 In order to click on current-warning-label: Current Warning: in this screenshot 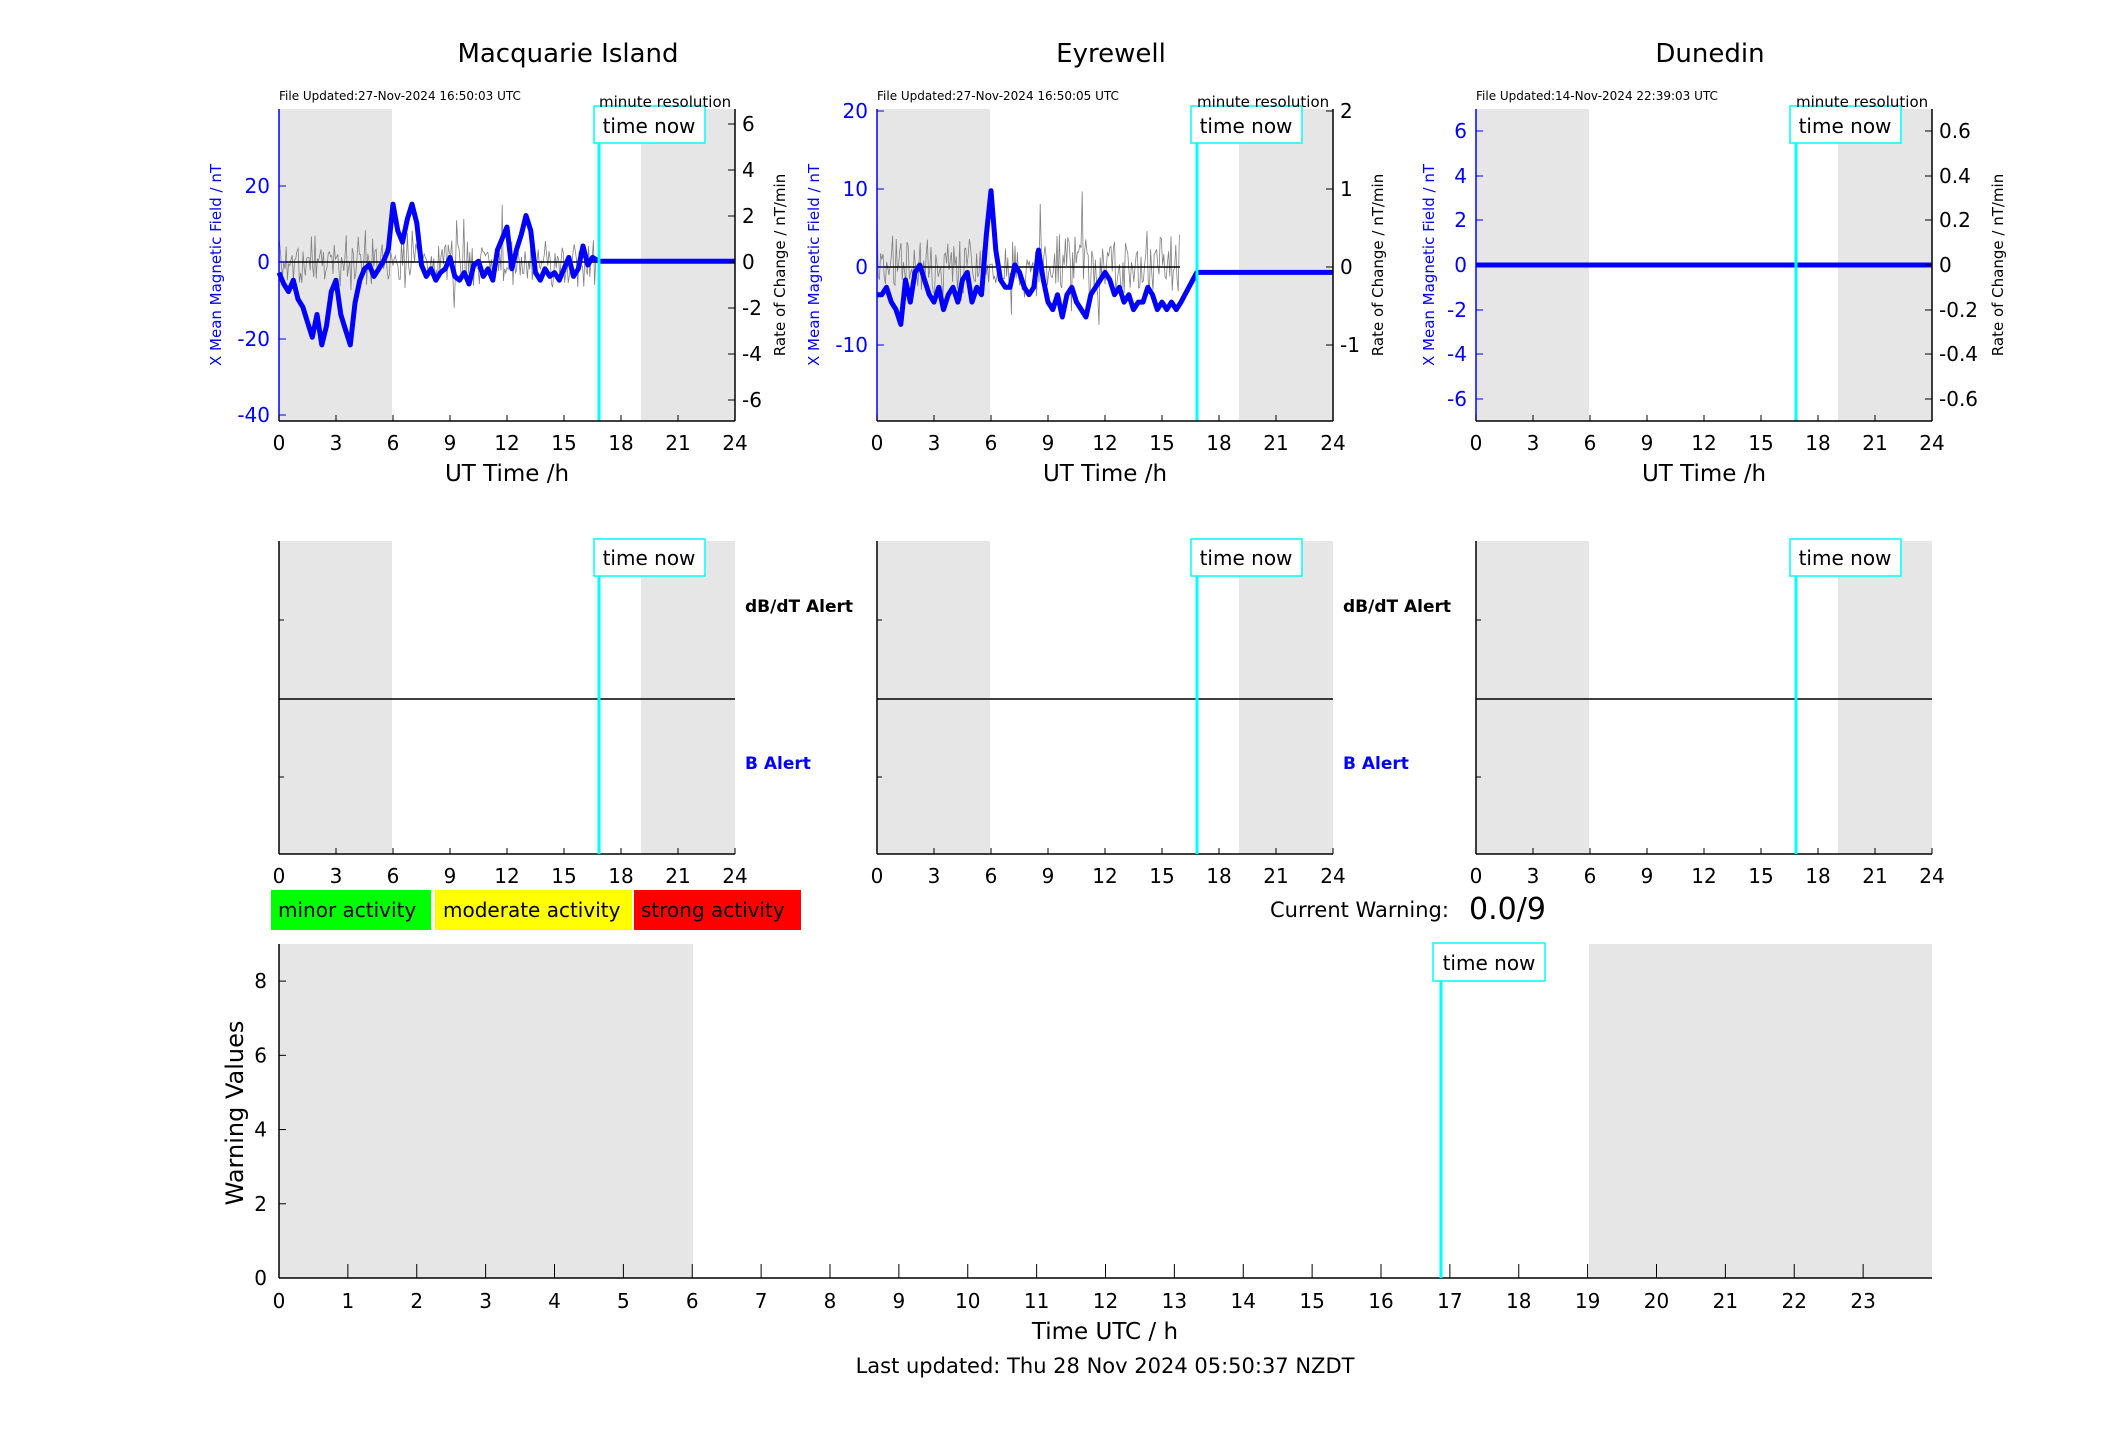, I will do `click(1359, 910)`.